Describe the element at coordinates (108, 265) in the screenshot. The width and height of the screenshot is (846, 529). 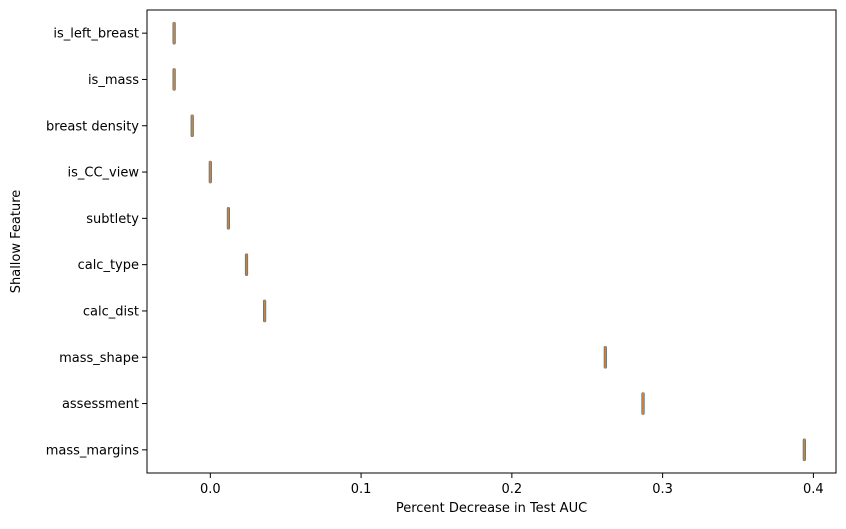
I see `y-tick-label: calc_type` at that location.